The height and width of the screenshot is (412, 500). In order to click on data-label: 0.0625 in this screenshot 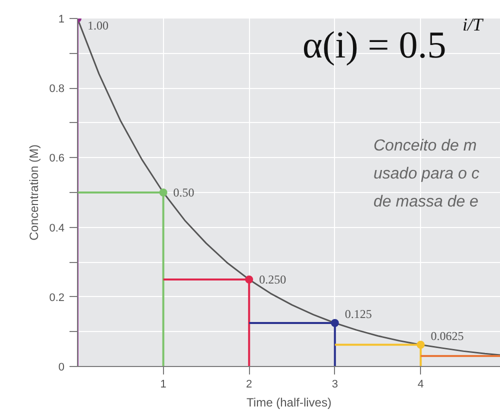, I will do `click(447, 335)`.